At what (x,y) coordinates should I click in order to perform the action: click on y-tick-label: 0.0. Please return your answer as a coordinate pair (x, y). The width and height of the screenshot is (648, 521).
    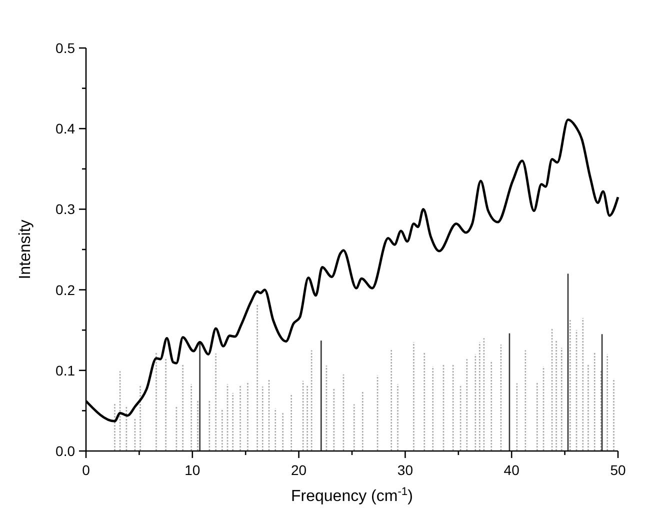
    Looking at the image, I should click on (66, 451).